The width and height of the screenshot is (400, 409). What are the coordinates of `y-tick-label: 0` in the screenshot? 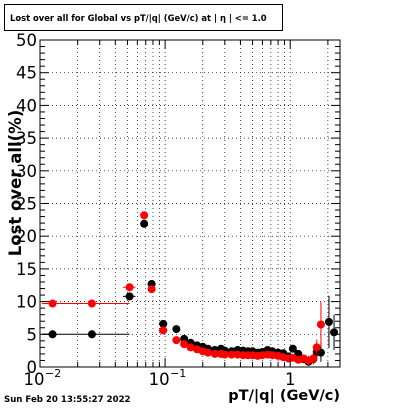 It's located at (32, 367).